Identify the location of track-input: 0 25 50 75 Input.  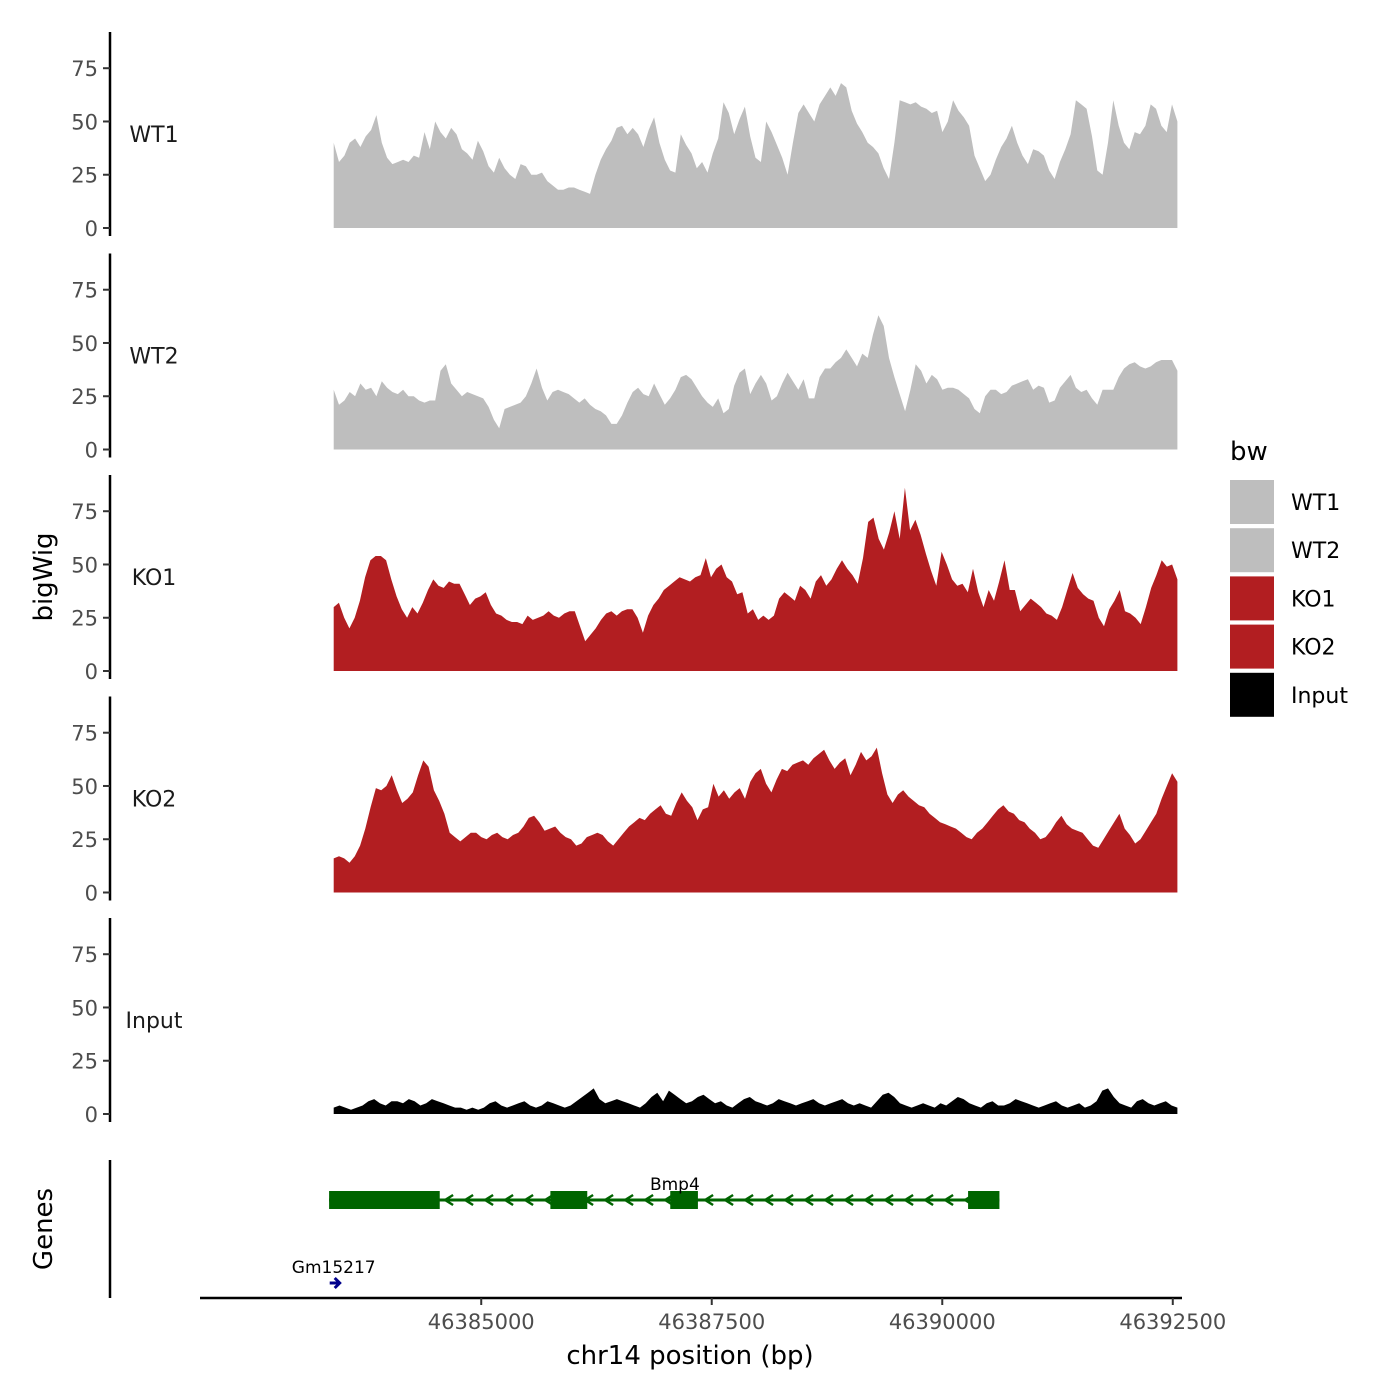
(624, 1022).